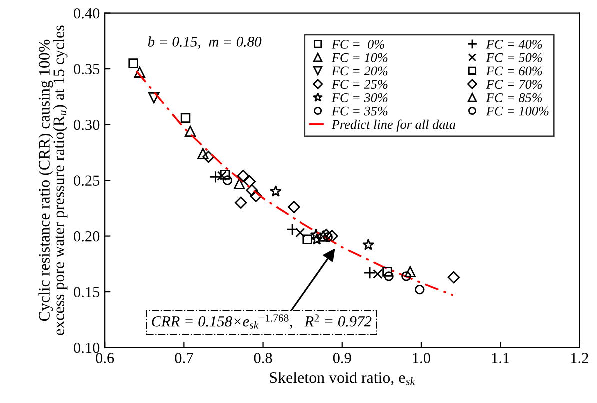  Describe the element at coordinates (184, 358) in the screenshot. I see `x-tick-label: 0.7` at that location.